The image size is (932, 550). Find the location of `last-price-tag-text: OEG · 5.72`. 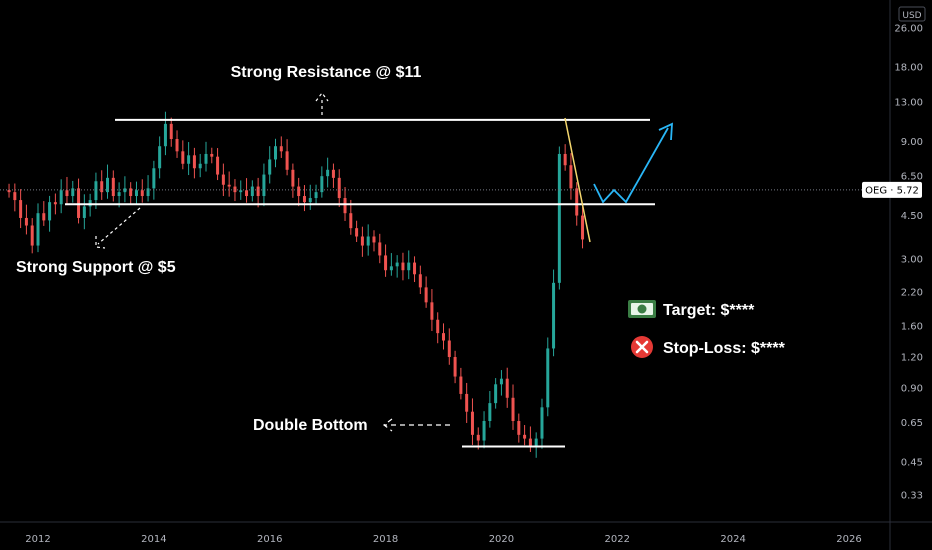

last-price-tag-text: OEG · 5.72 is located at coordinates (892, 190).